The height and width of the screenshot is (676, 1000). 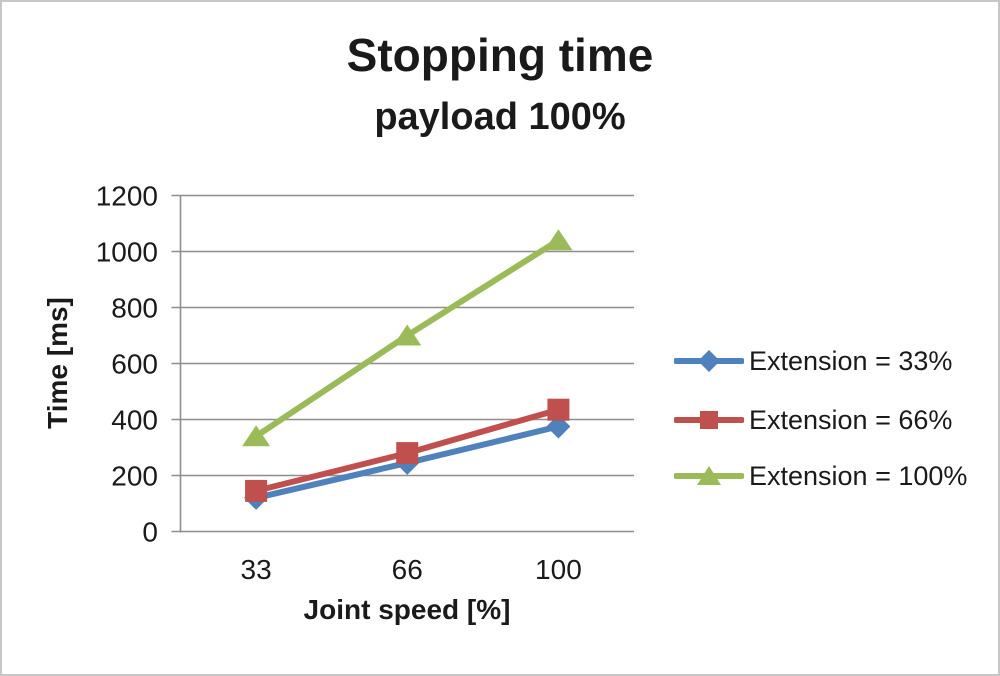 I want to click on legend-marker-diamond, so click(x=709, y=361).